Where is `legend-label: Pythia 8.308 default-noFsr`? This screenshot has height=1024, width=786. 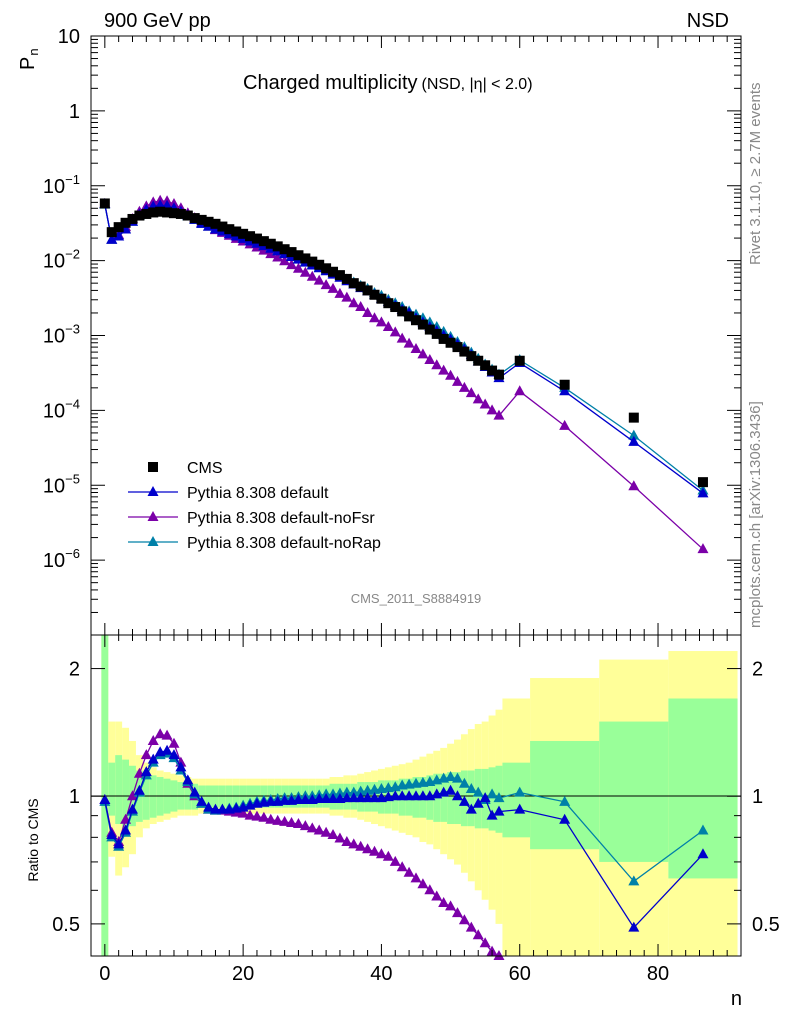 legend-label: Pythia 8.308 default-noFsr is located at coordinates (281, 518).